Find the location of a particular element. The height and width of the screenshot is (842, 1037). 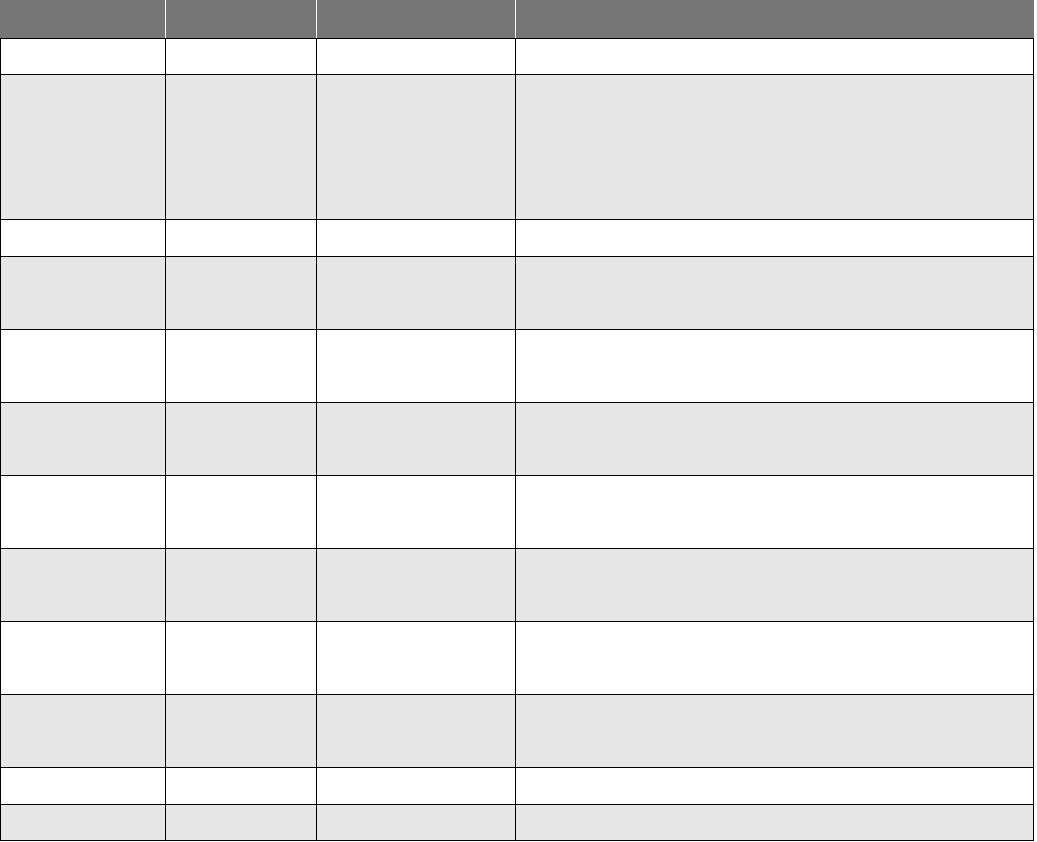

header-row is located at coordinates (517, 19).